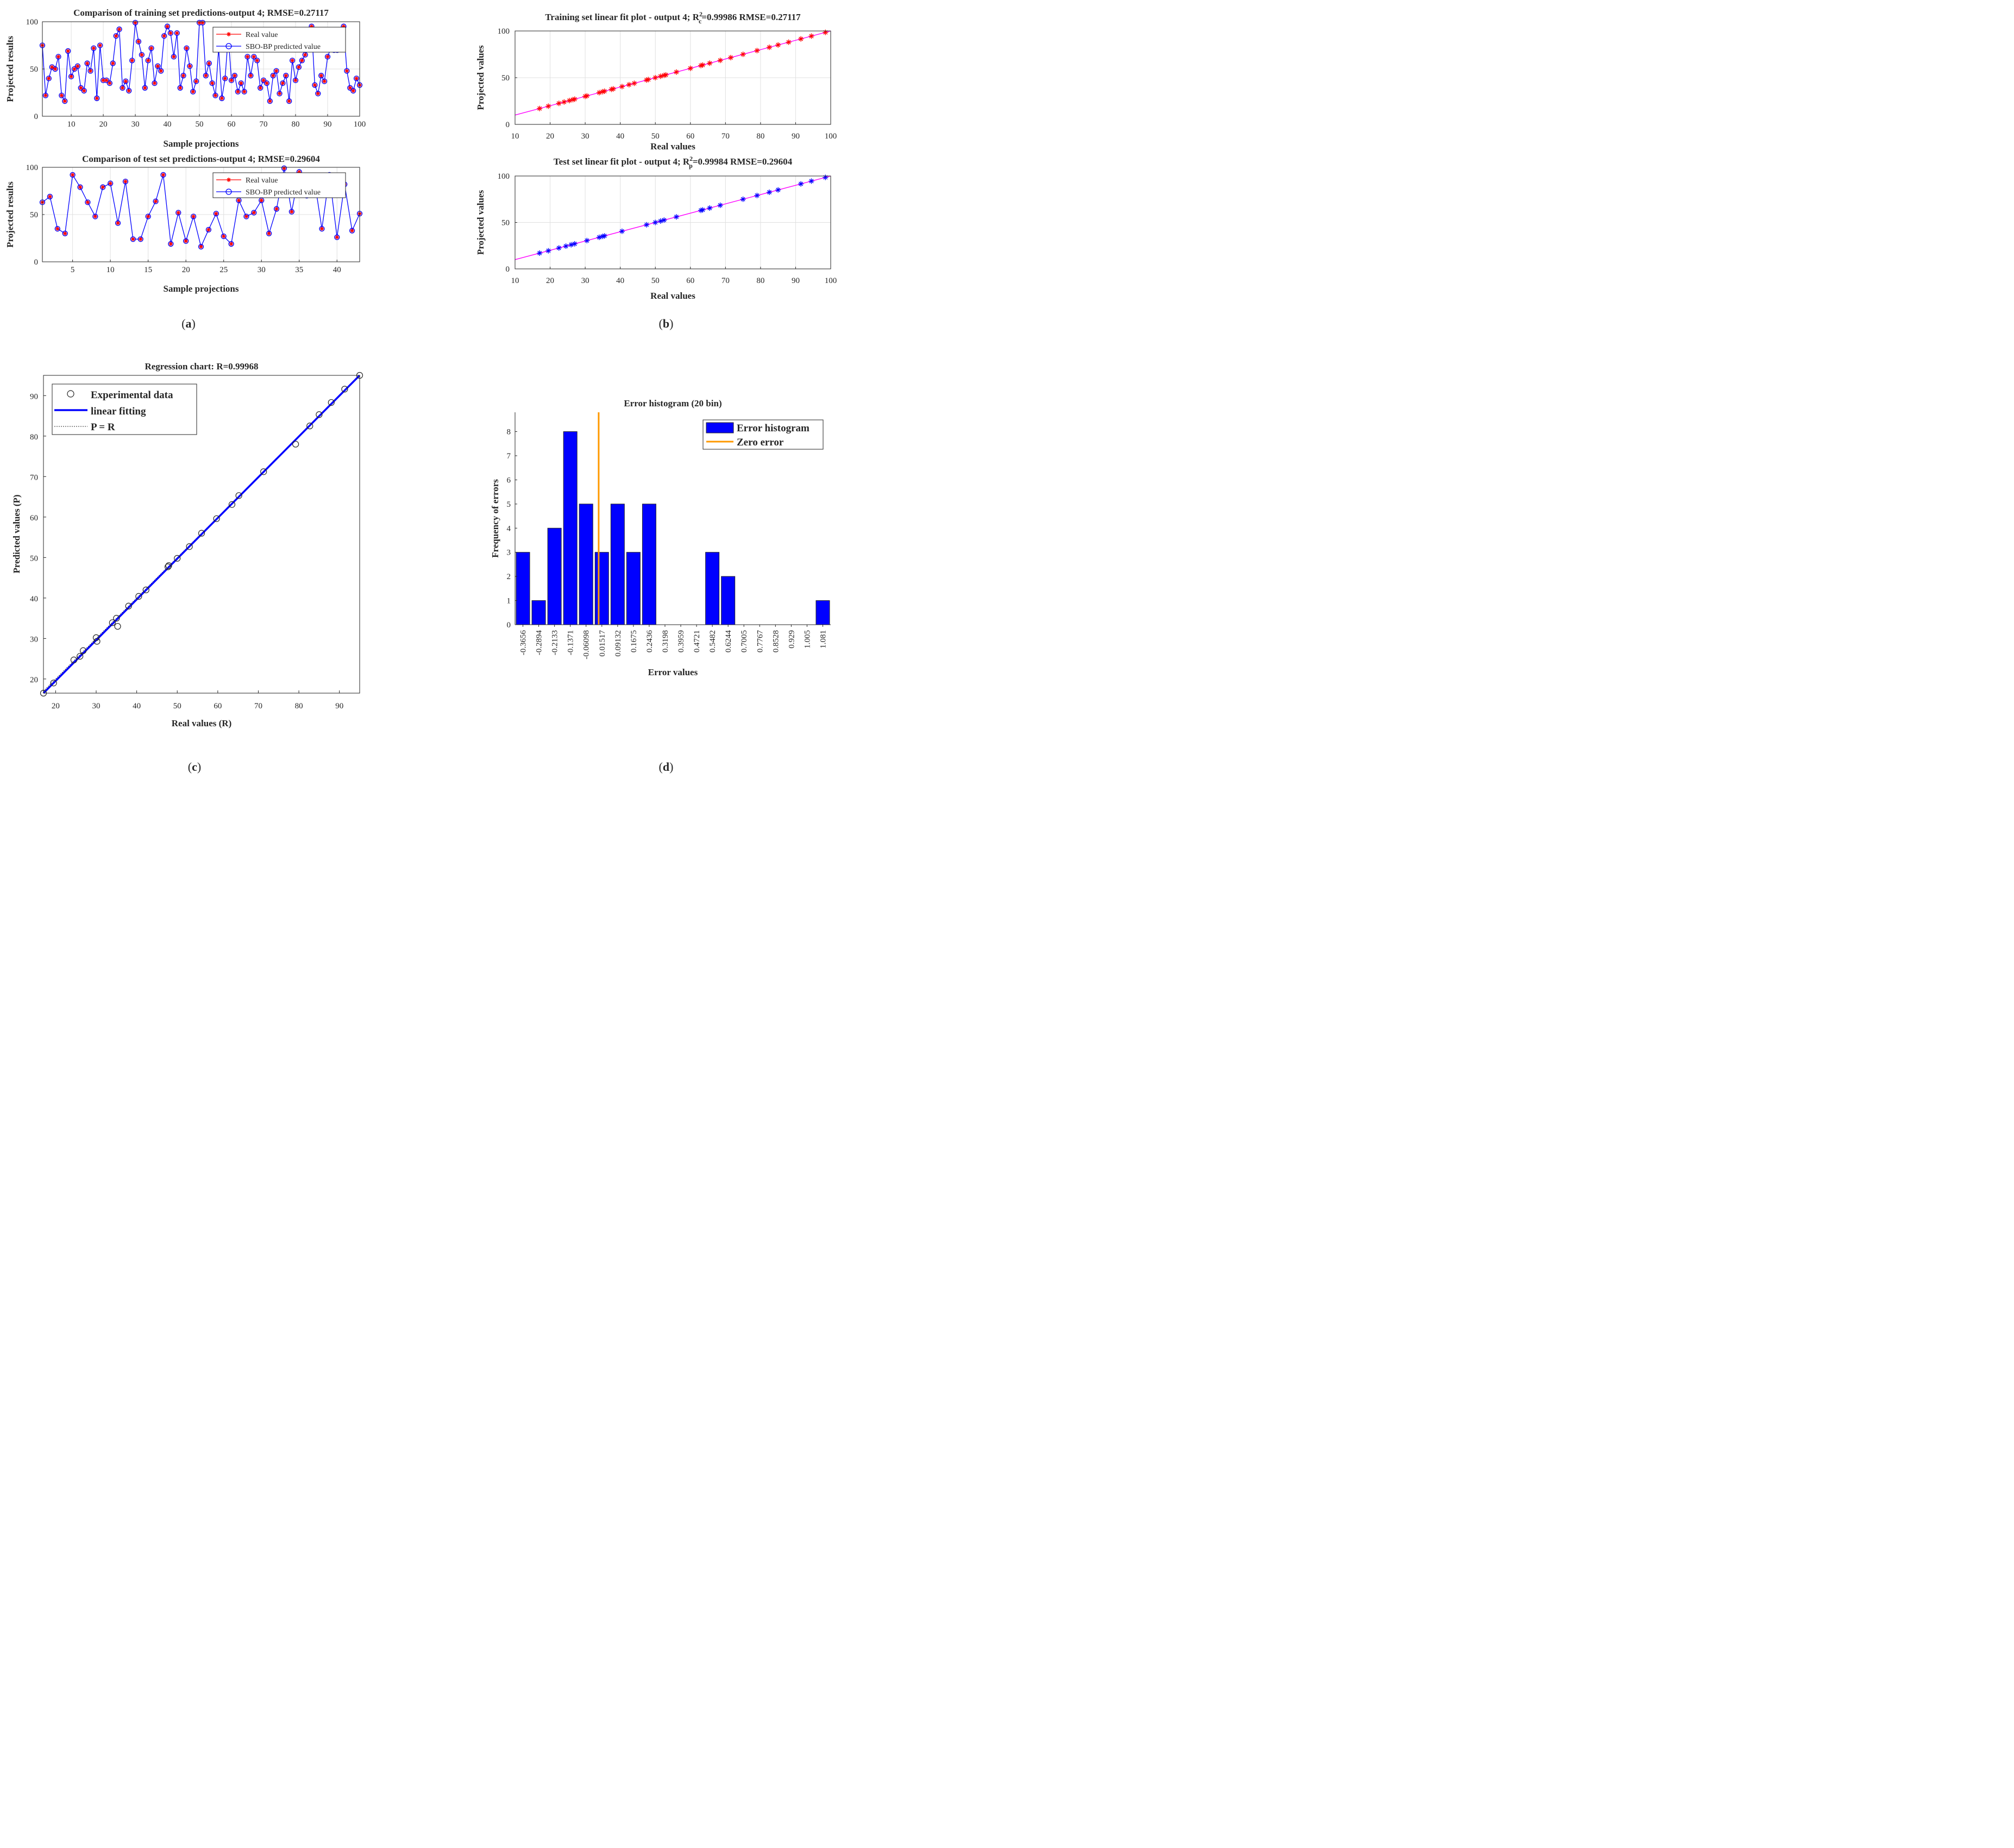  What do you see at coordinates (279, 40) in the screenshot?
I see `legend-box` at bounding box center [279, 40].